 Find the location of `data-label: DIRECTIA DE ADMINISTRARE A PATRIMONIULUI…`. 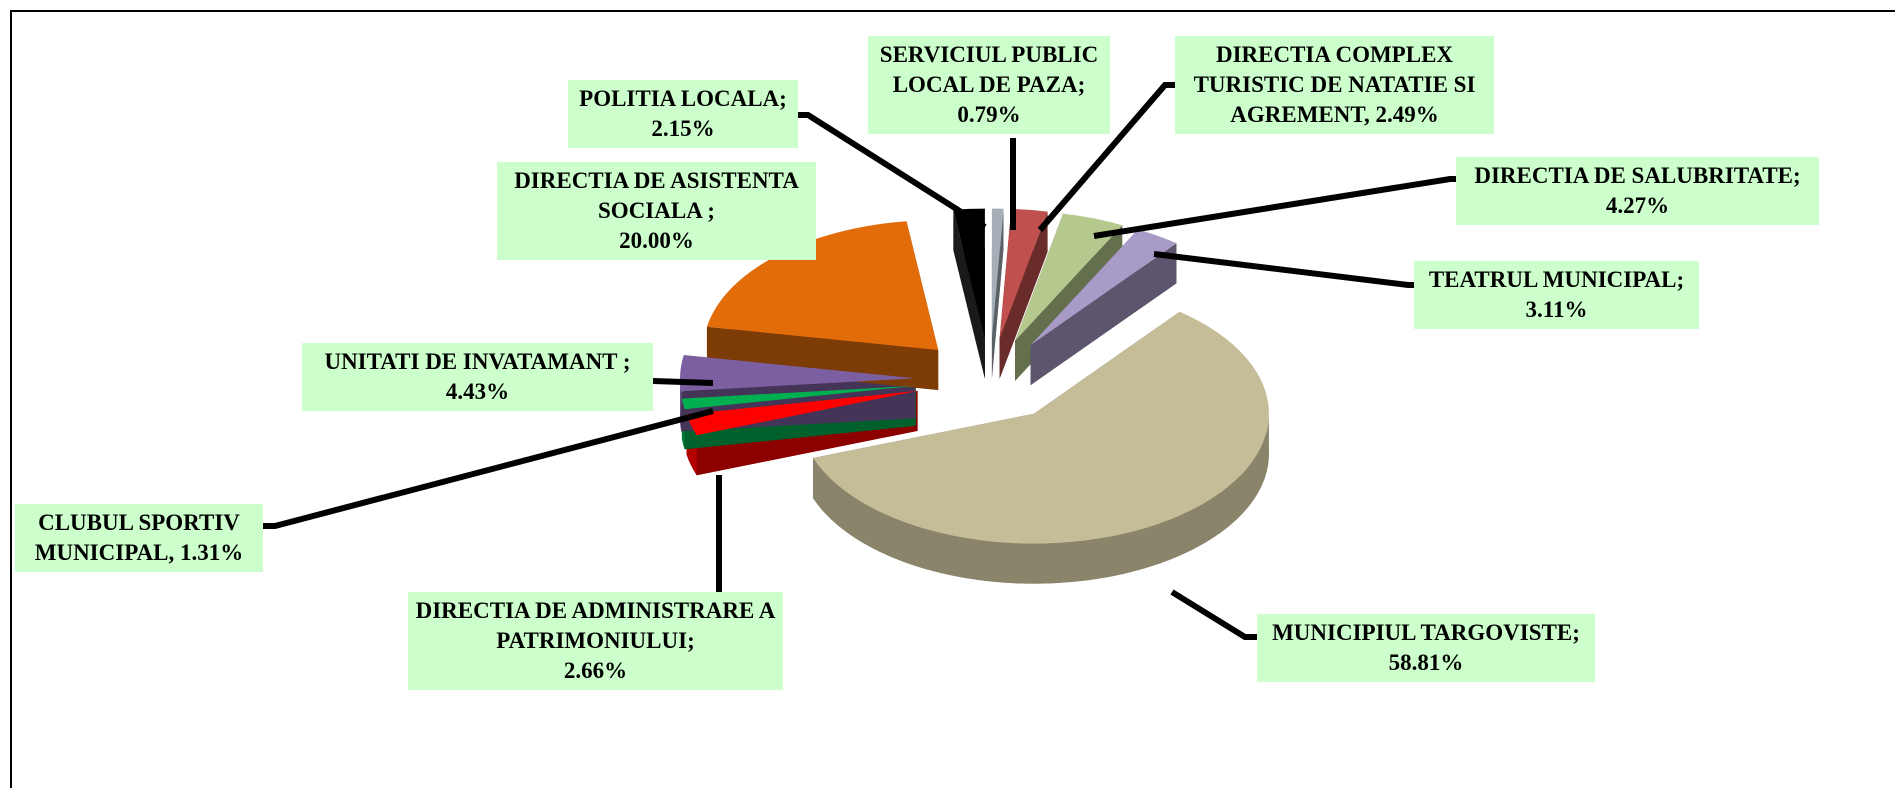

data-label: DIRECTIA DE ADMINISTRARE A PATRIMONIULUI… is located at coordinates (595, 641).